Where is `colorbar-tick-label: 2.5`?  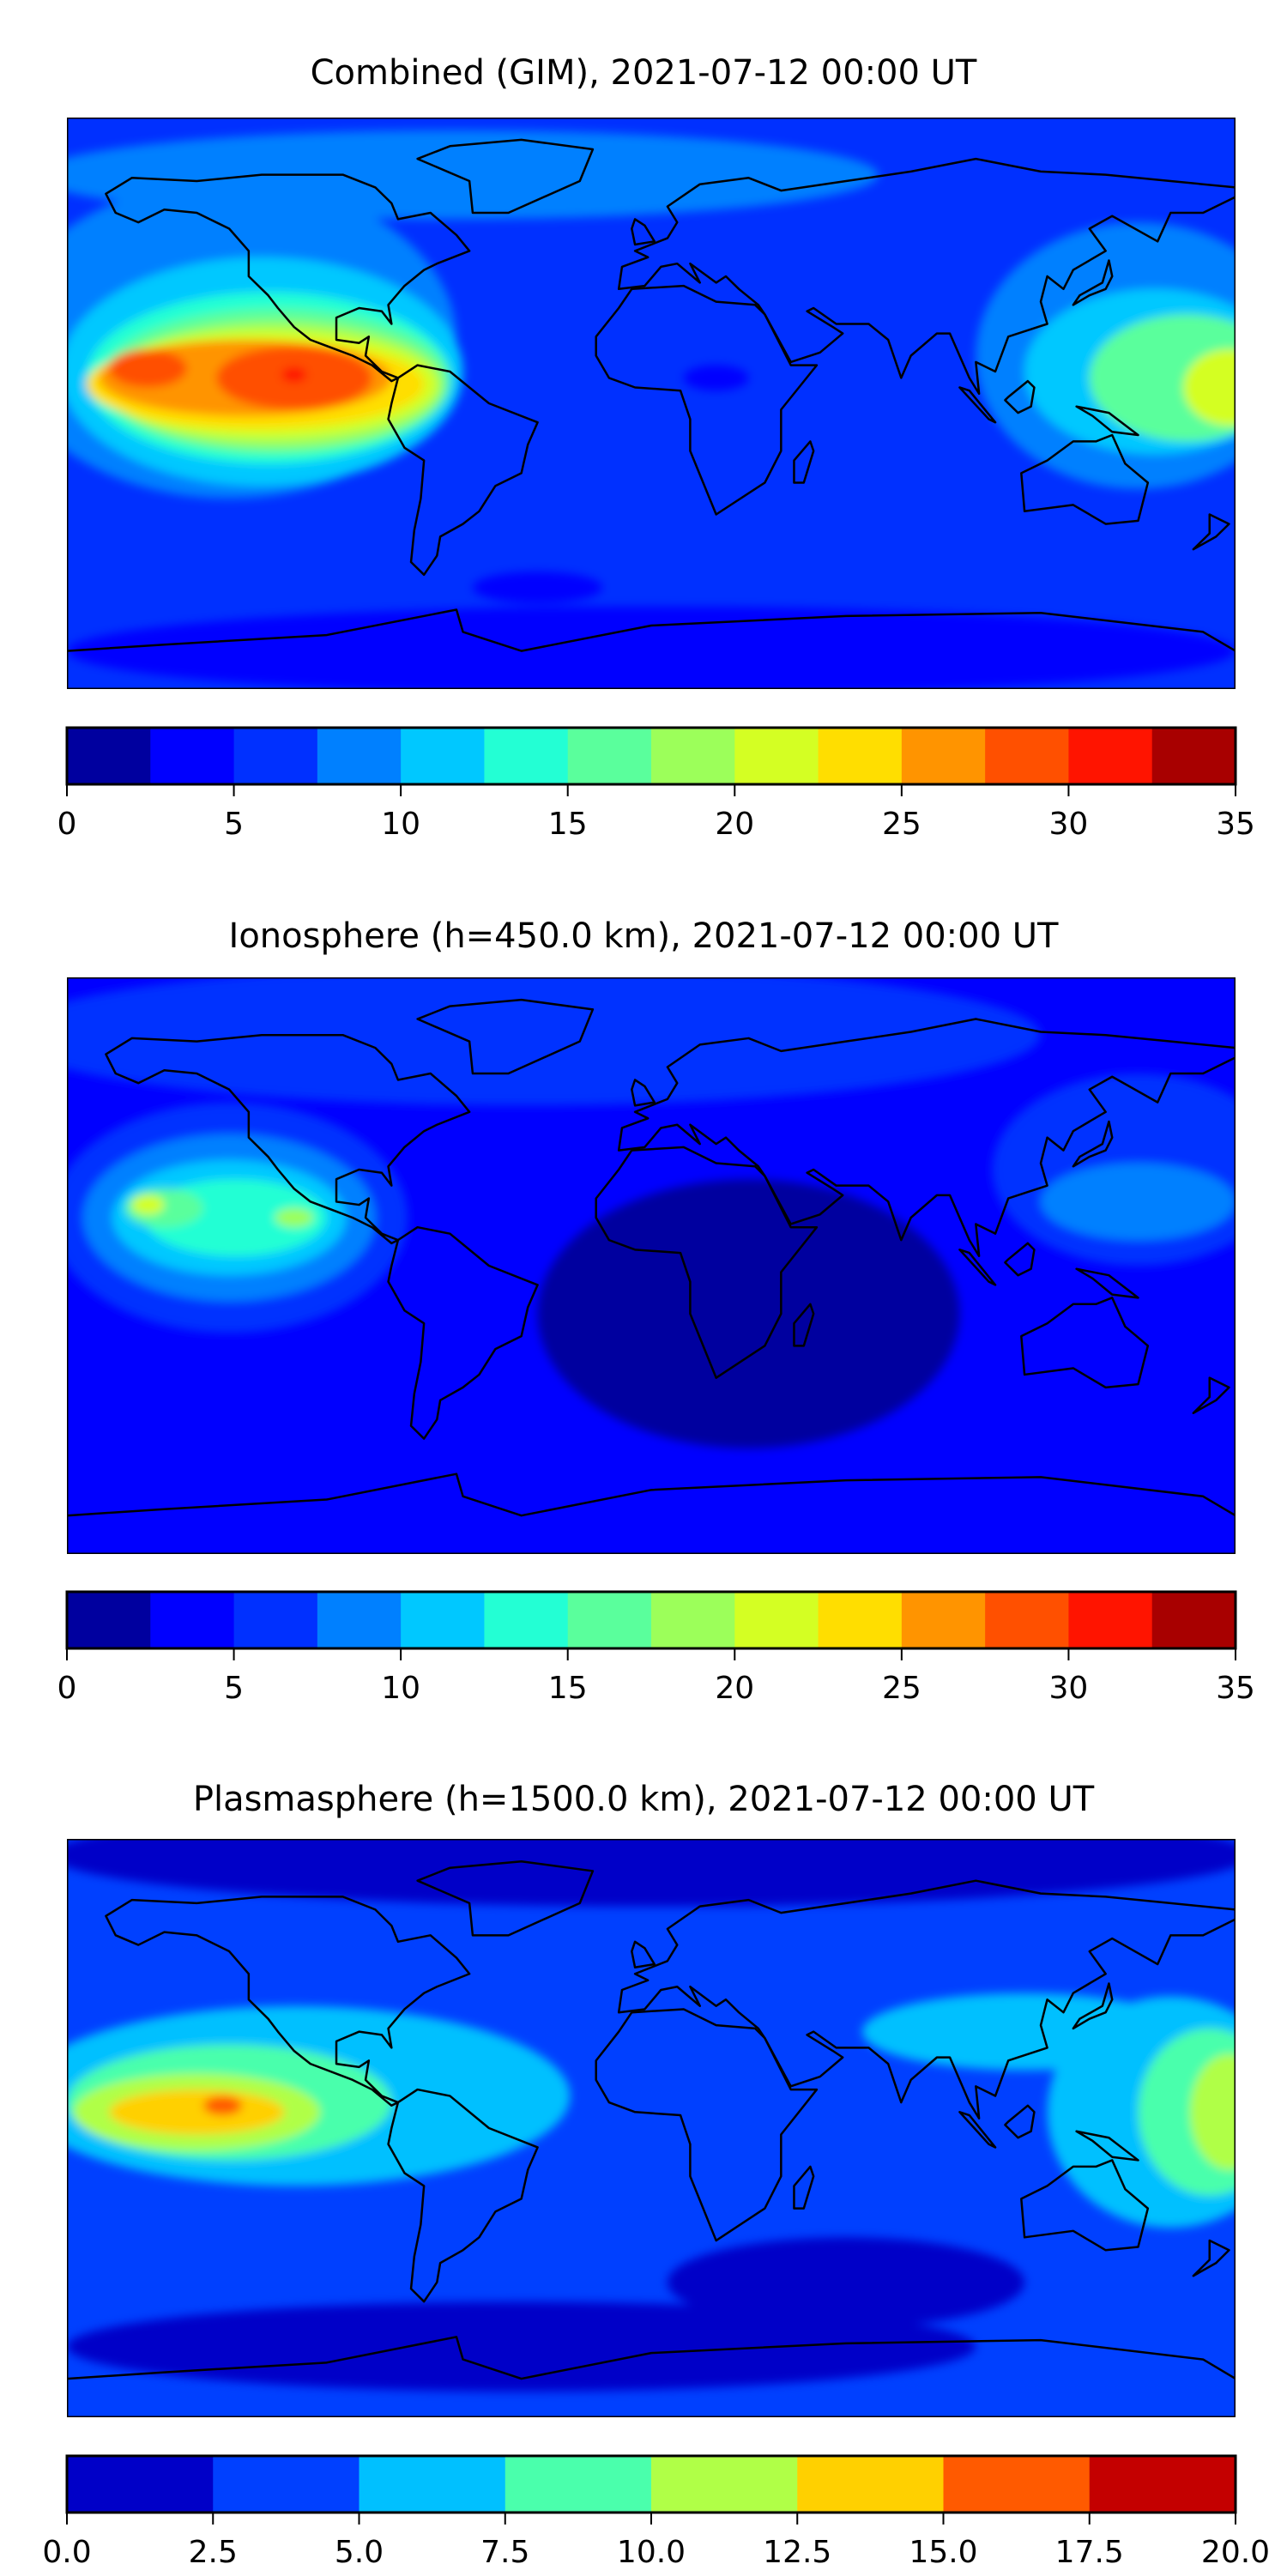
colorbar-tick-label: 2.5 is located at coordinates (213, 2552).